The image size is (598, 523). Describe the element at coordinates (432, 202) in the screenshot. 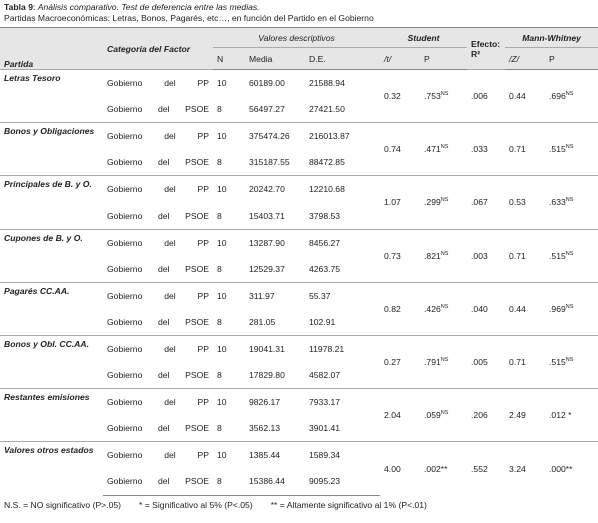

I see `p-number: .299` at that location.